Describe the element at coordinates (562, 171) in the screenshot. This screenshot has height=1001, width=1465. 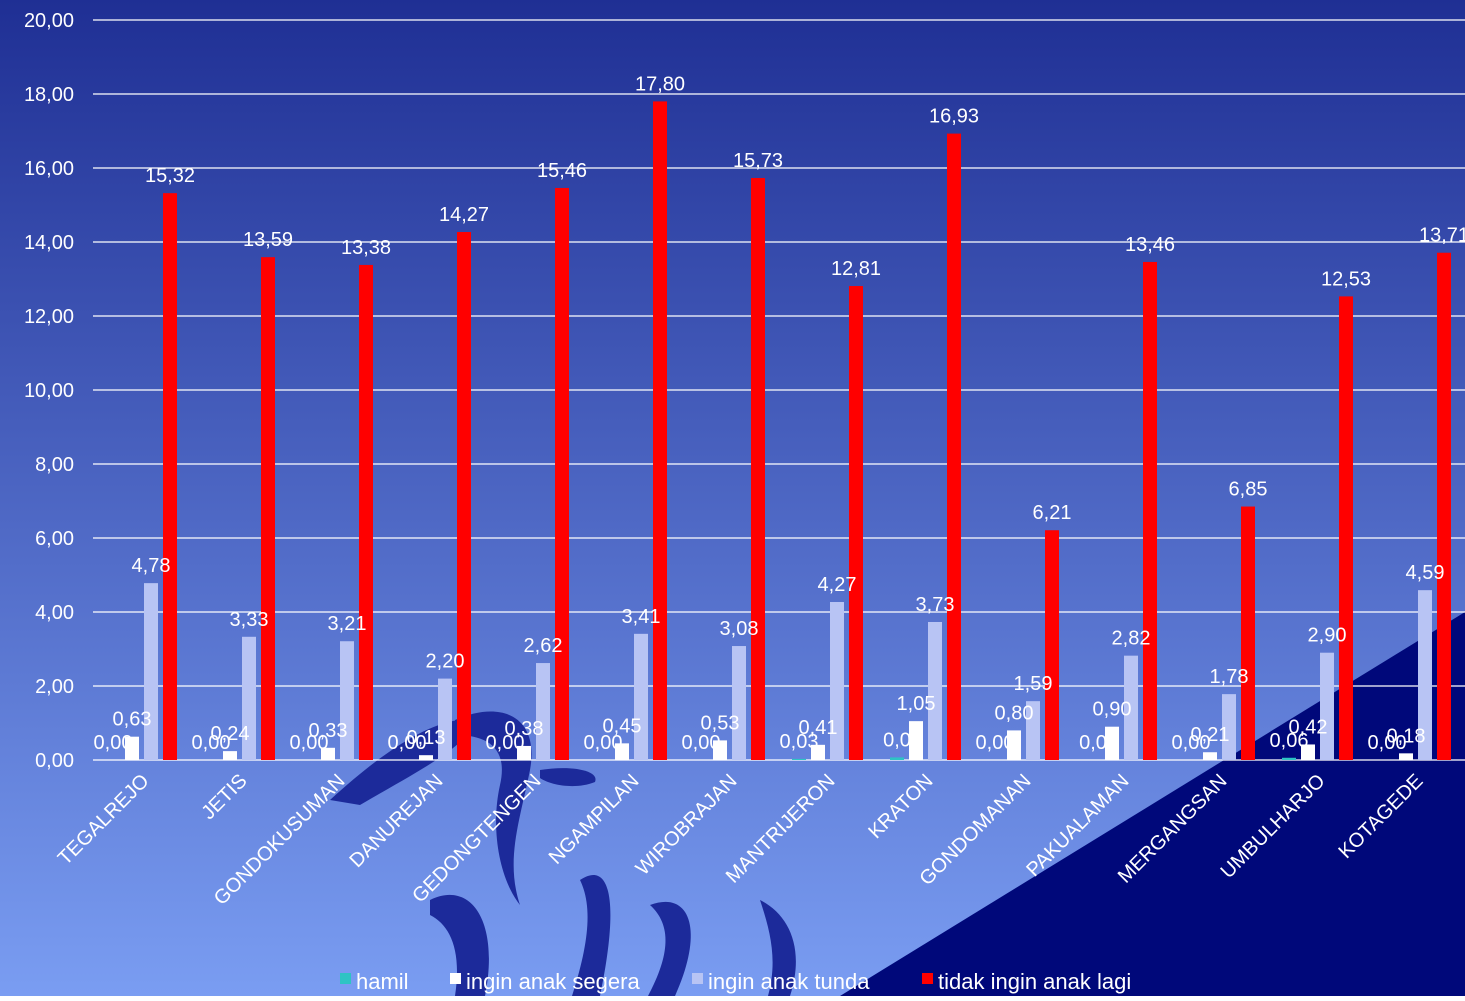
I see `data-label: 15,46` at that location.